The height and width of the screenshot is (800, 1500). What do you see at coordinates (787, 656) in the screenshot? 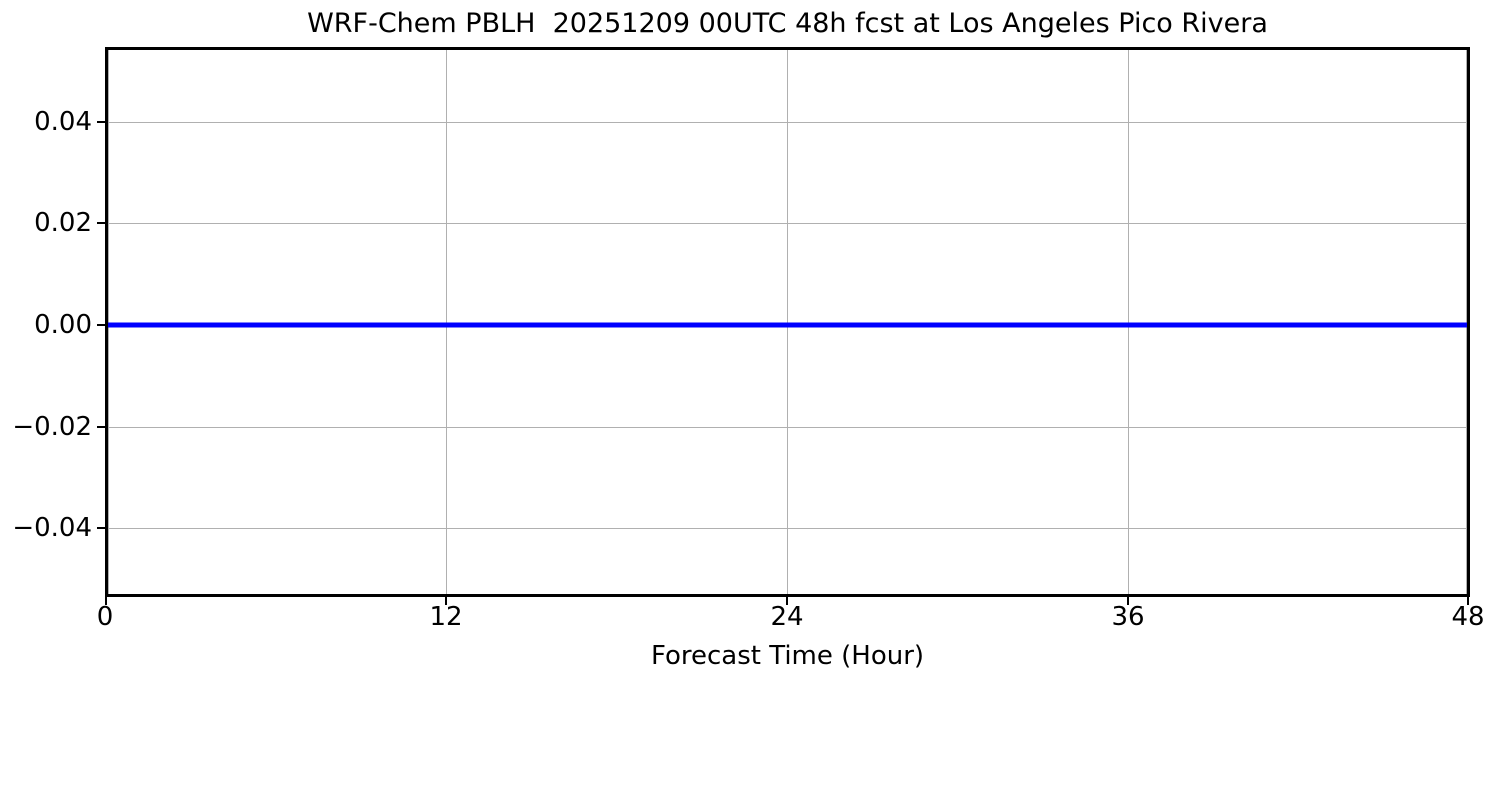
I see `x-axis-label: Forecast Time (Hour)` at bounding box center [787, 656].